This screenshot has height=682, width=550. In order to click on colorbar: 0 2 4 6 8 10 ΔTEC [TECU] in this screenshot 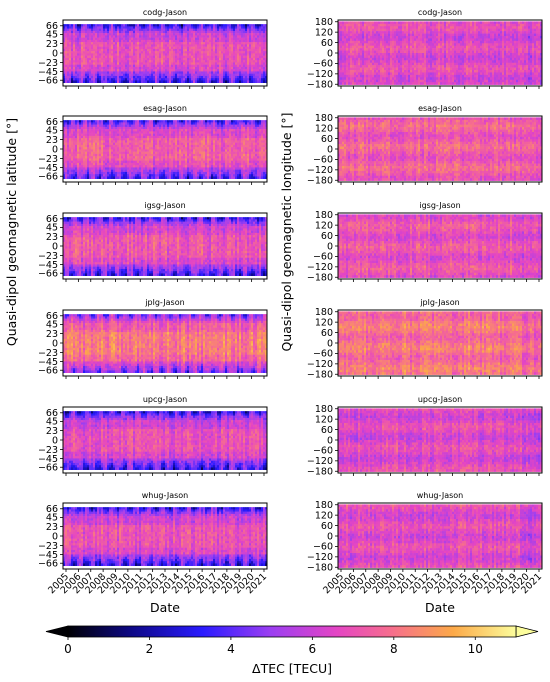, I will do `click(292, 650)`.